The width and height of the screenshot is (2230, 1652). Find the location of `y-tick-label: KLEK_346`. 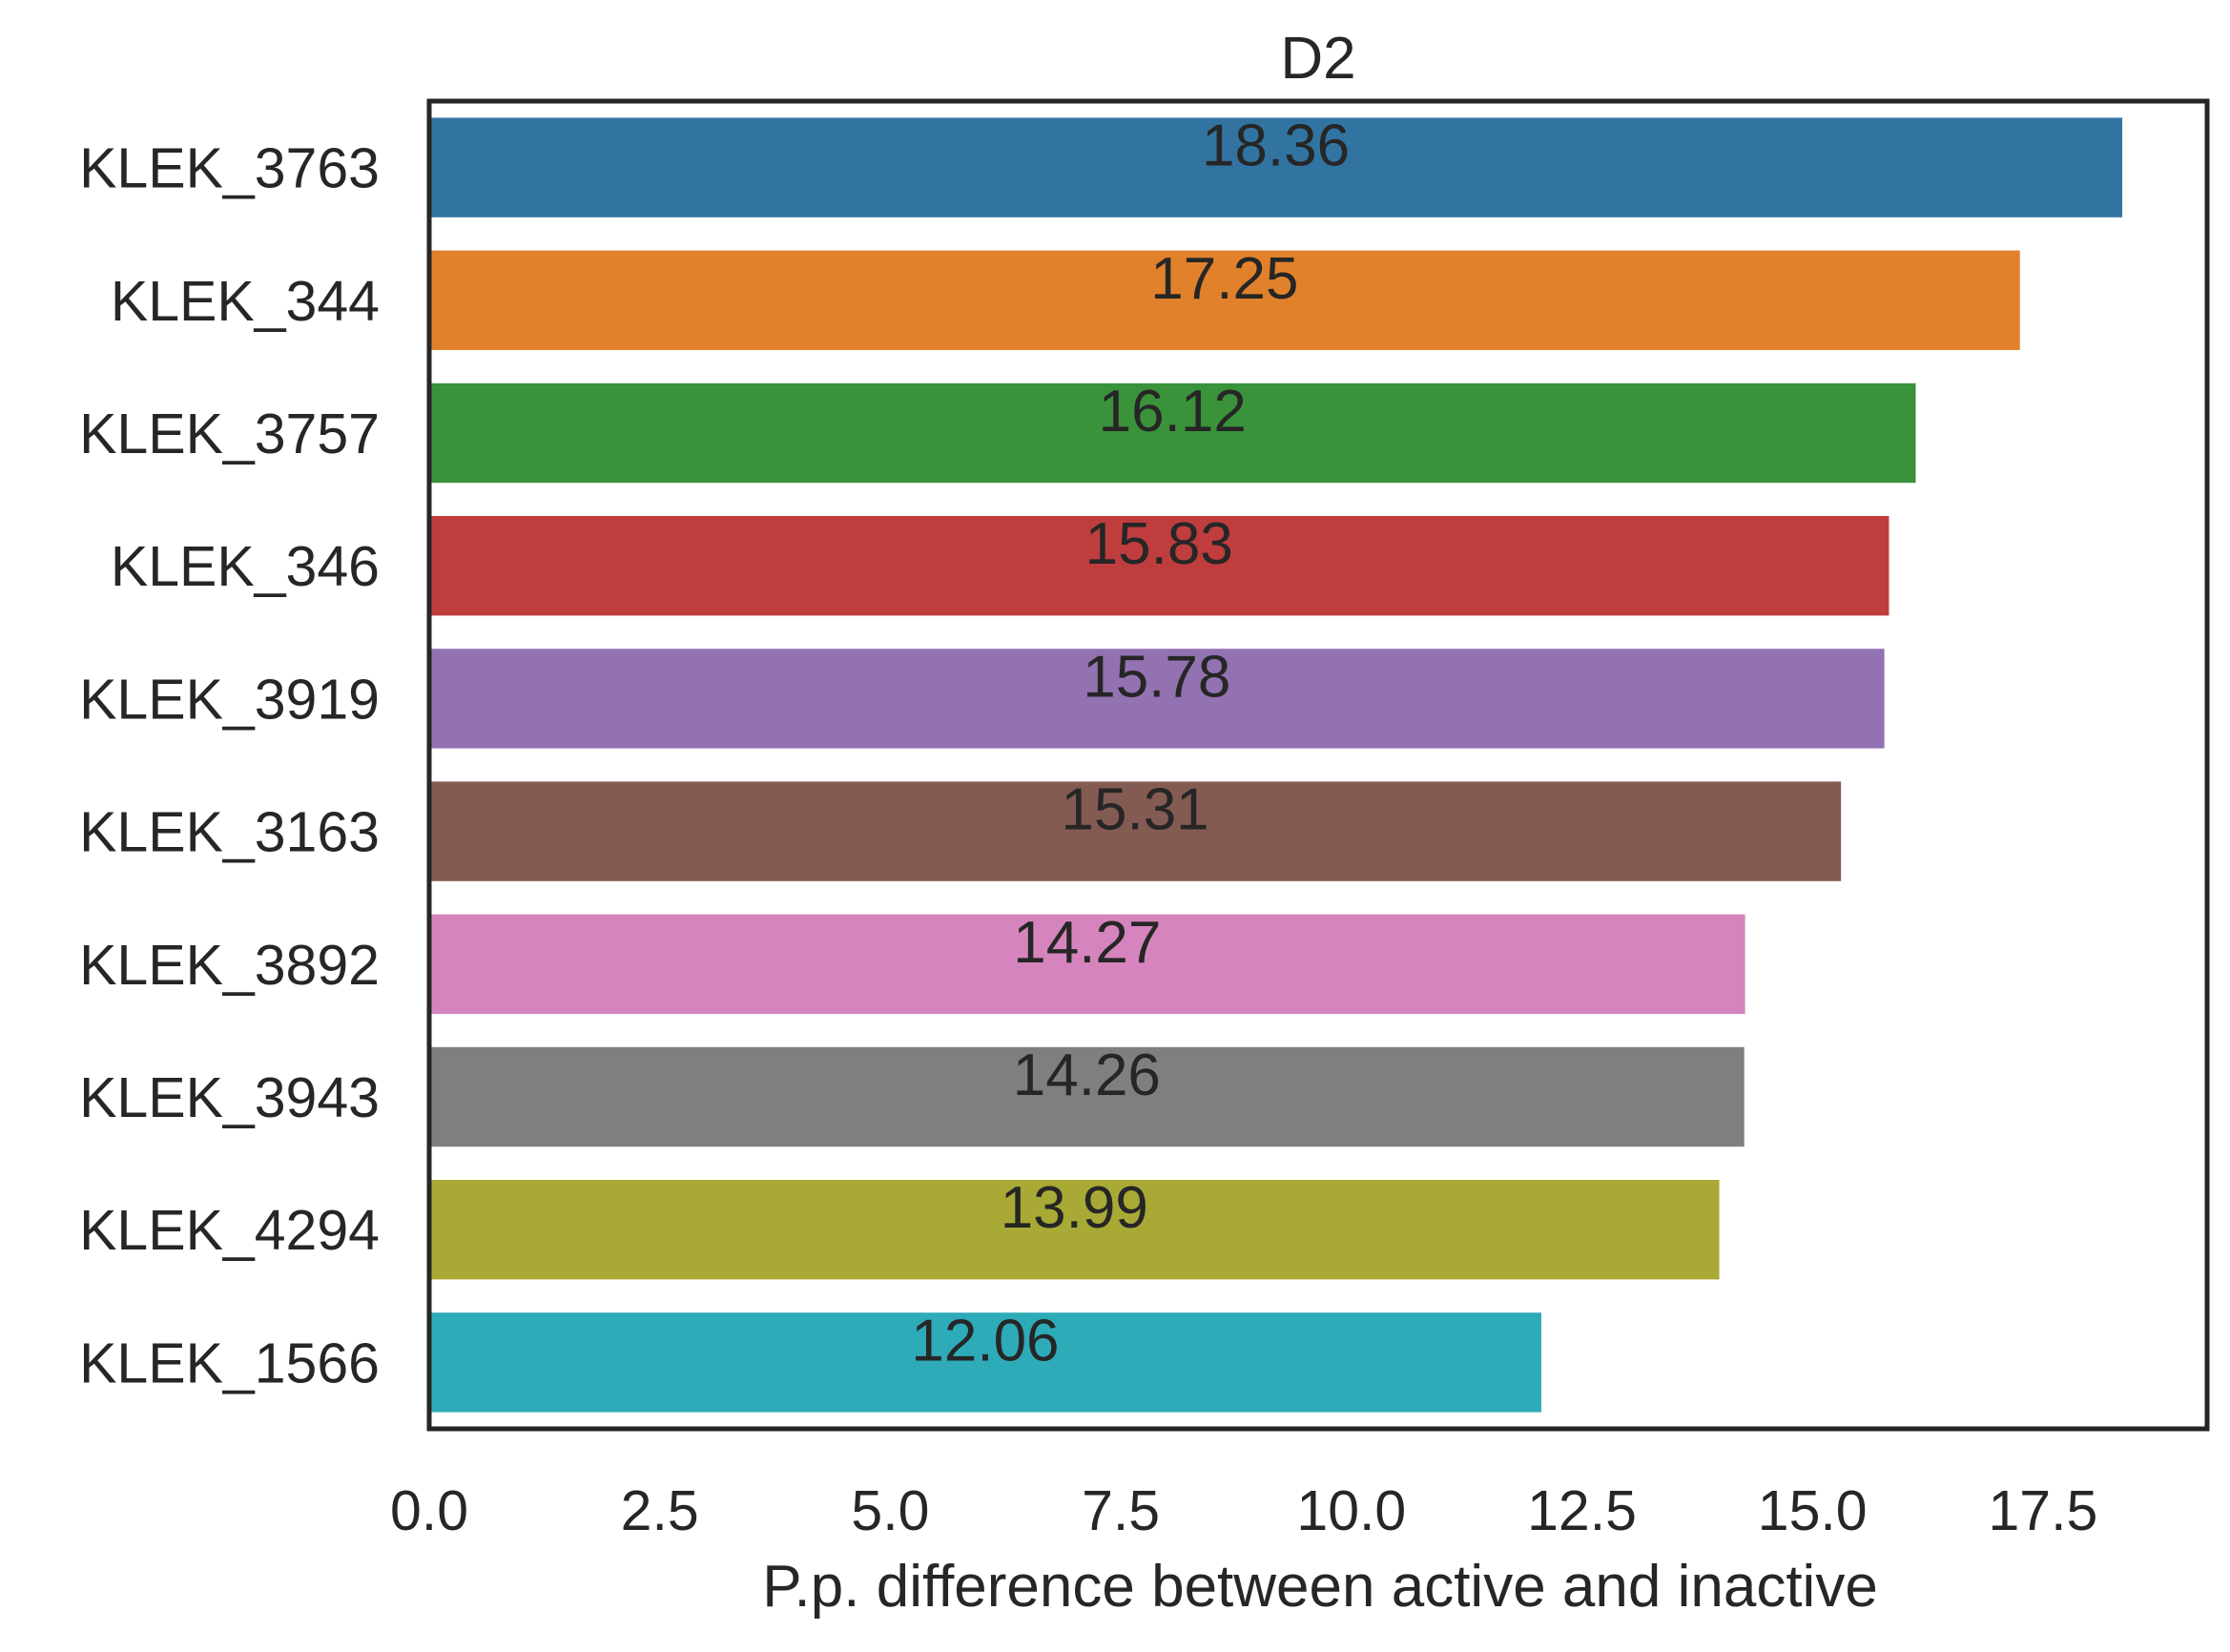

y-tick-label: KLEK_346 is located at coordinates (245, 566).